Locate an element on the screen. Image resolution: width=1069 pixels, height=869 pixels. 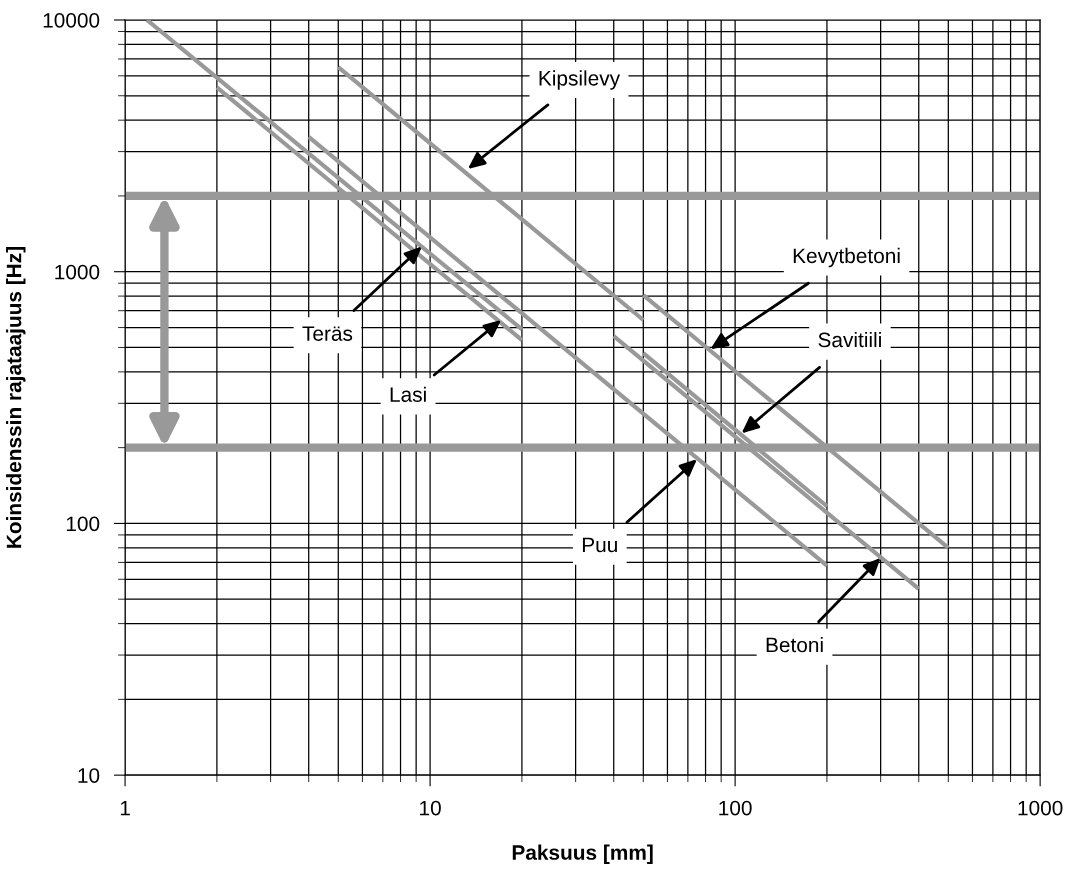
y-tick-label: 10 is located at coordinates (89, 775).